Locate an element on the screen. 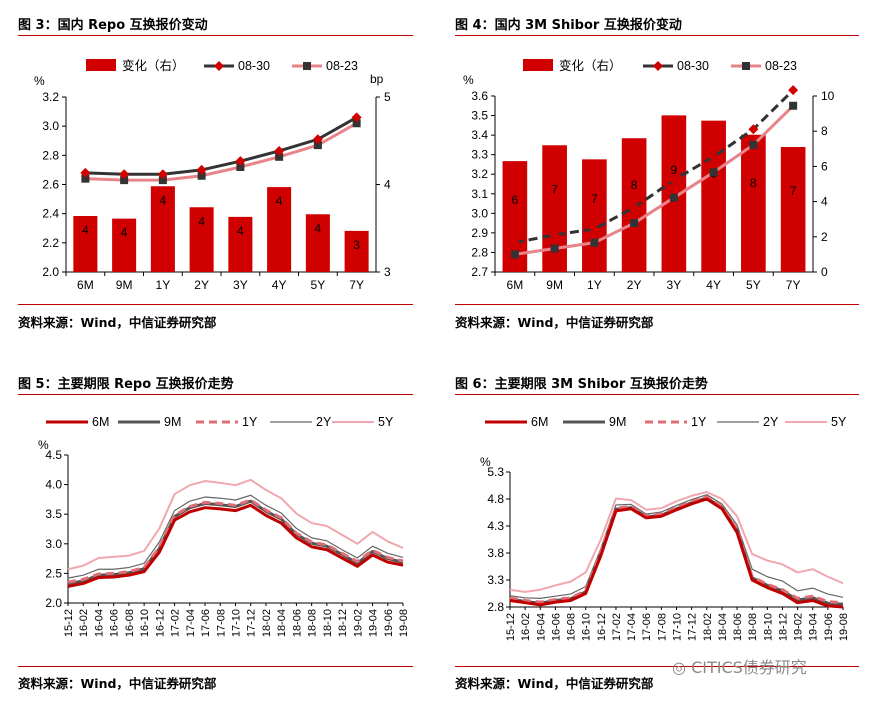  x-tick-label: 7Y is located at coordinates (793, 285).